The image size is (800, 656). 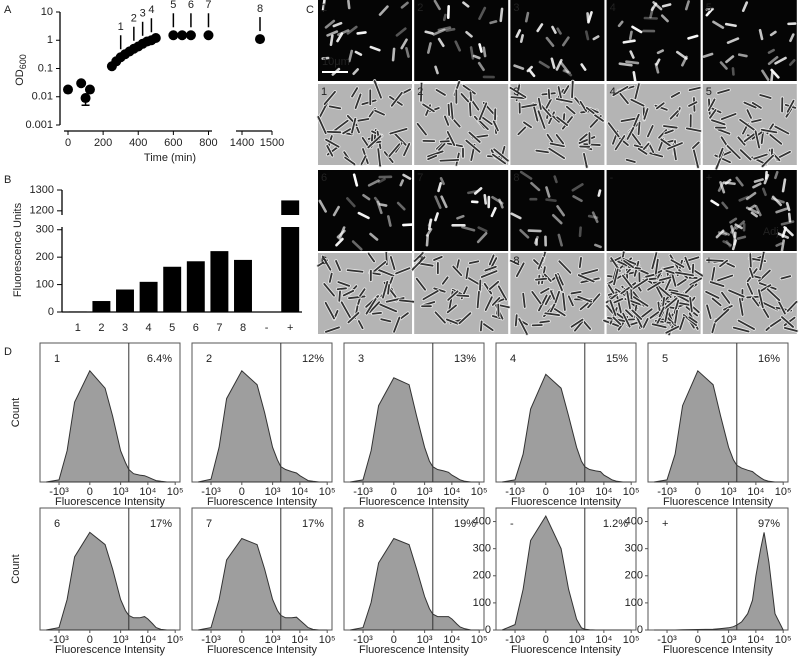 I want to click on annotation-label: 6, so click(x=191, y=5).